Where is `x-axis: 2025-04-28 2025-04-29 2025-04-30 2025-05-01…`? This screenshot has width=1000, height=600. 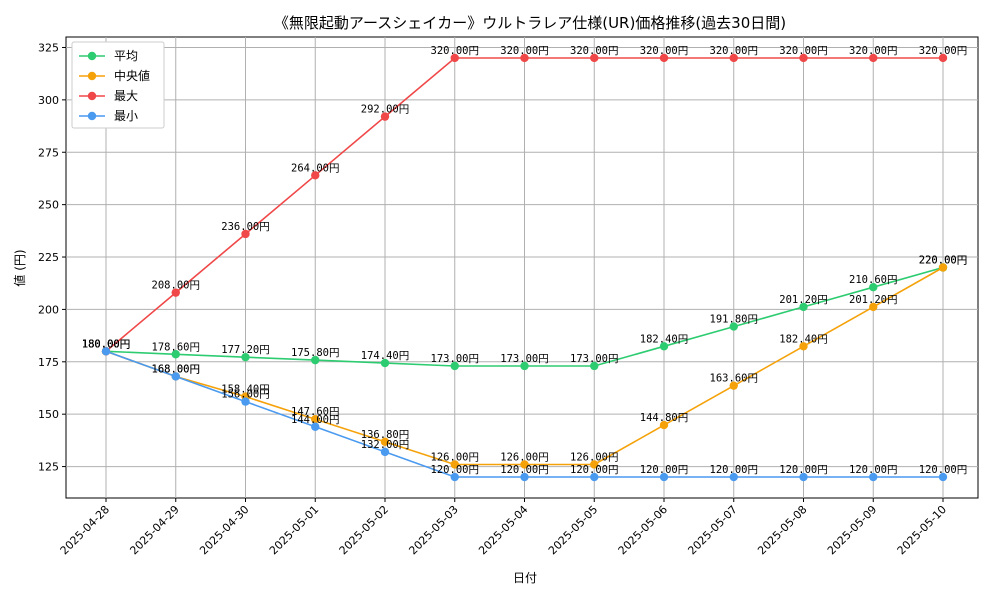
x-axis: 2025-04-28 2025-04-29 2025-04-30 2025-05-01… is located at coordinates (503, 527).